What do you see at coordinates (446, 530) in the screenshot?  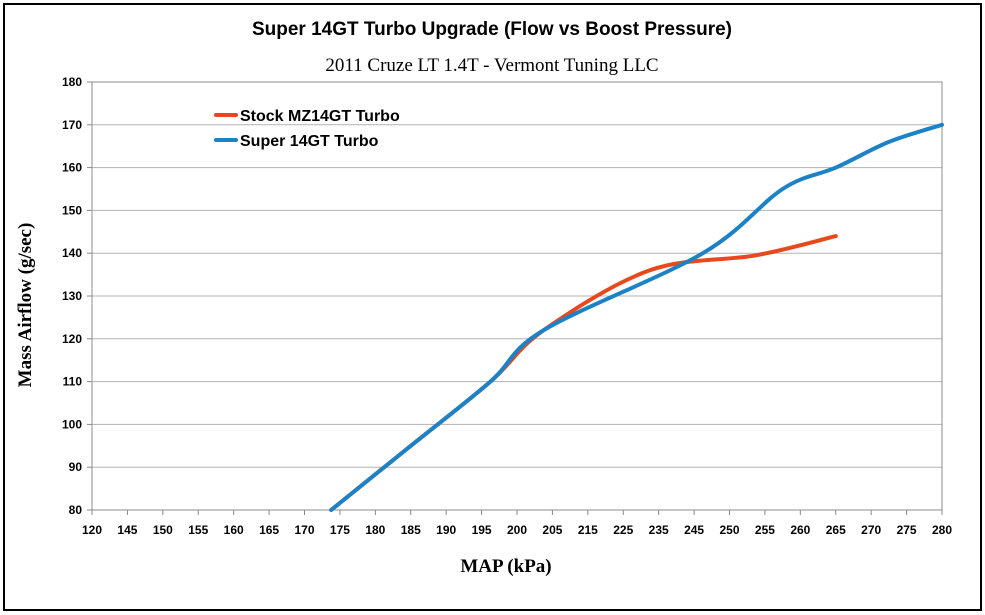 I see `x-tick-label: 190` at bounding box center [446, 530].